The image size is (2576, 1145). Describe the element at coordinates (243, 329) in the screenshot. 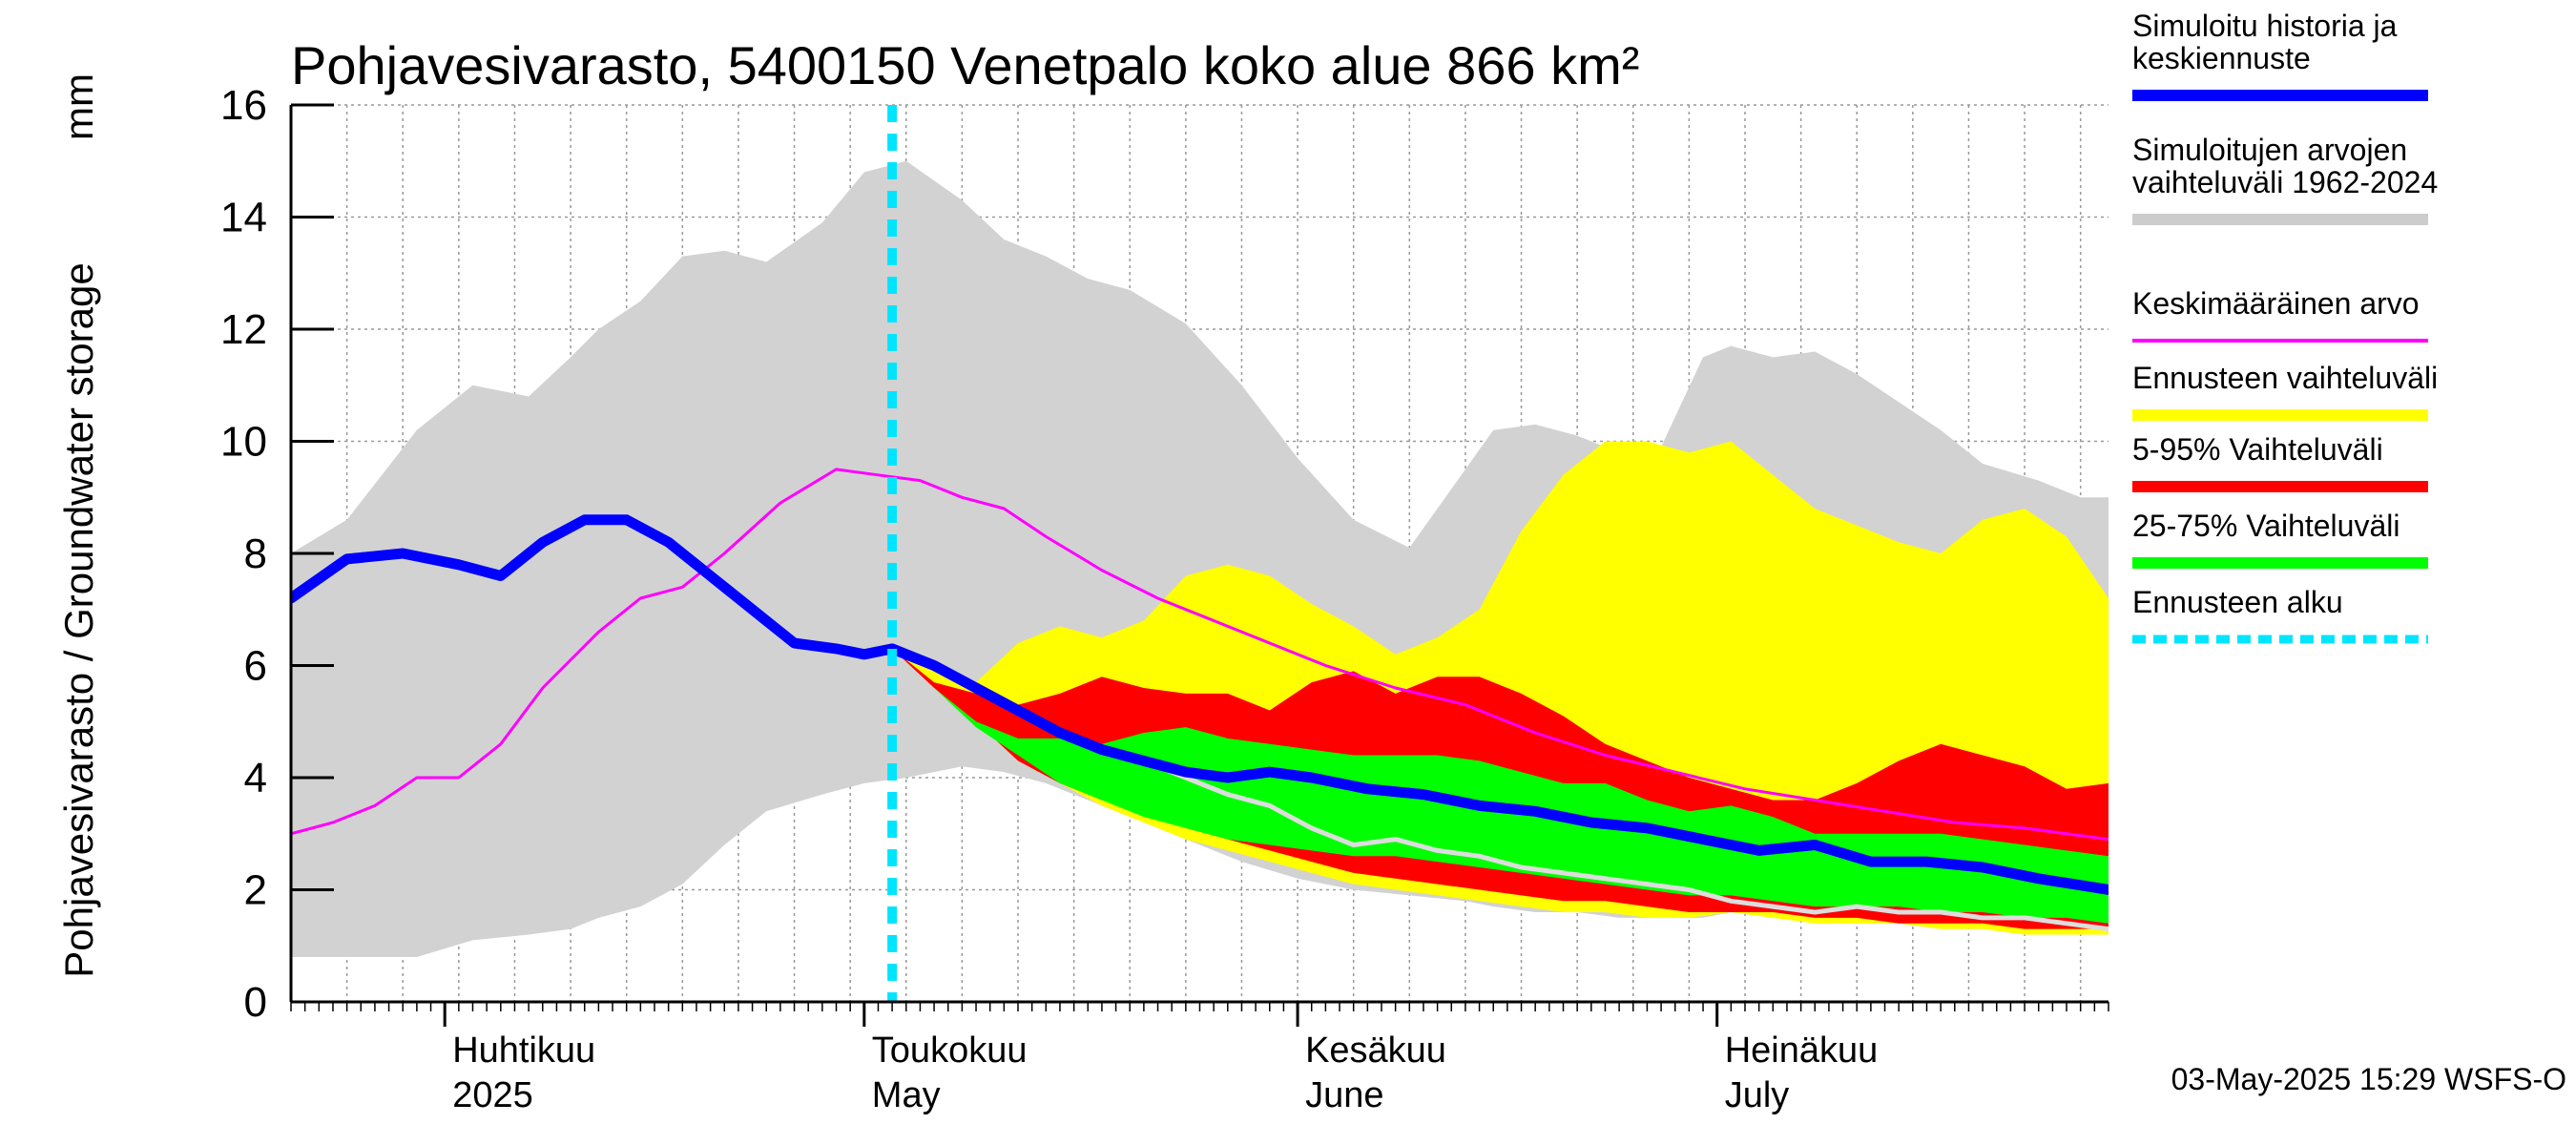

I see `y-tick-label: 12` at that location.